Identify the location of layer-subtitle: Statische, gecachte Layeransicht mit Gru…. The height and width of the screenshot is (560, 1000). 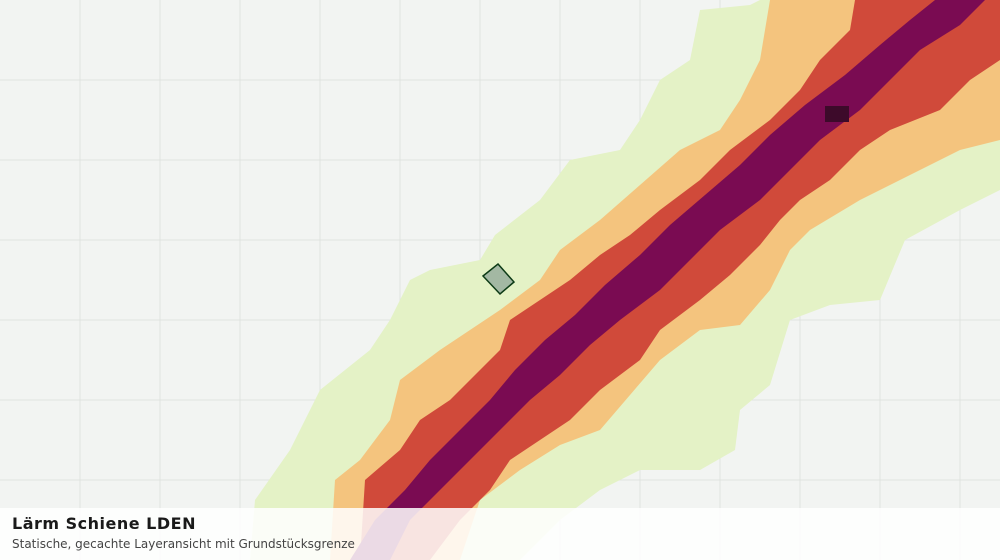
(183, 544).